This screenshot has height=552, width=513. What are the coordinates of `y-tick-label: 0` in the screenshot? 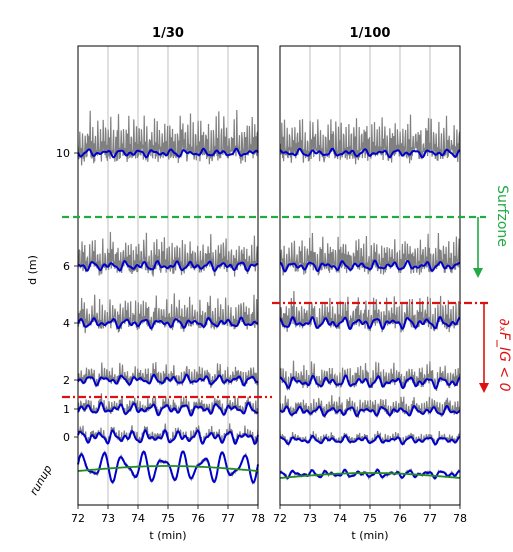 It's located at (66, 437).